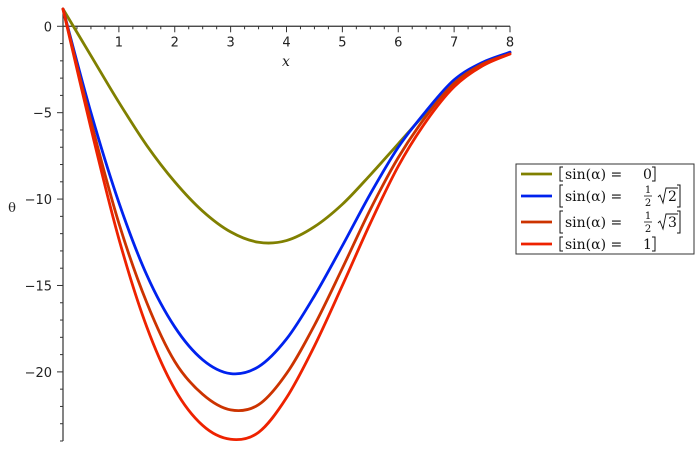  Describe the element at coordinates (647, 175) in the screenshot. I see `legend-value-1: 0` at that location.